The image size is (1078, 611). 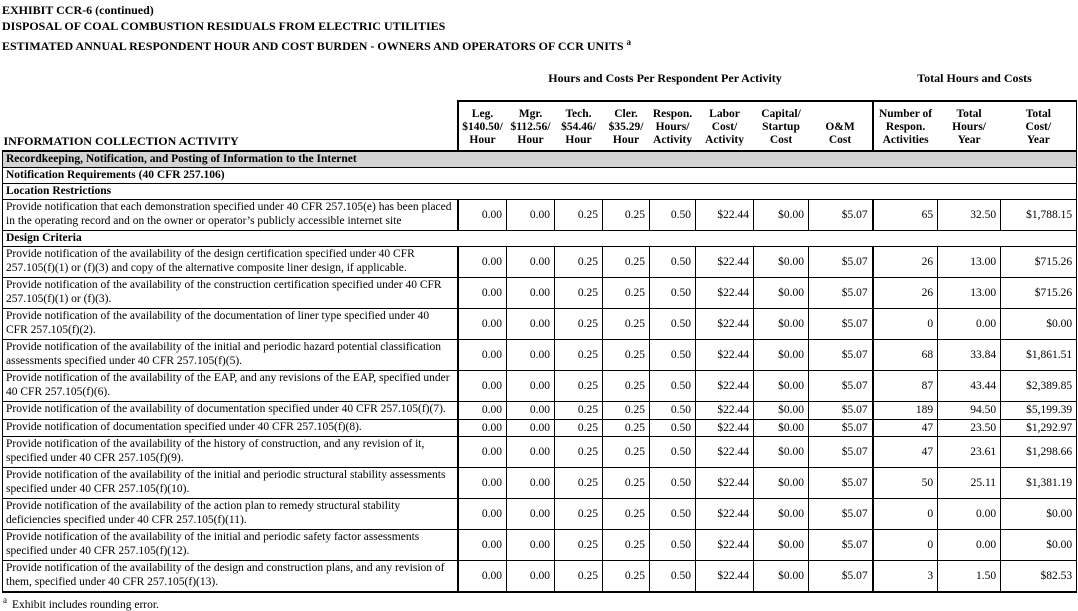 I want to click on column-header-line: Respon., so click(x=905, y=127).